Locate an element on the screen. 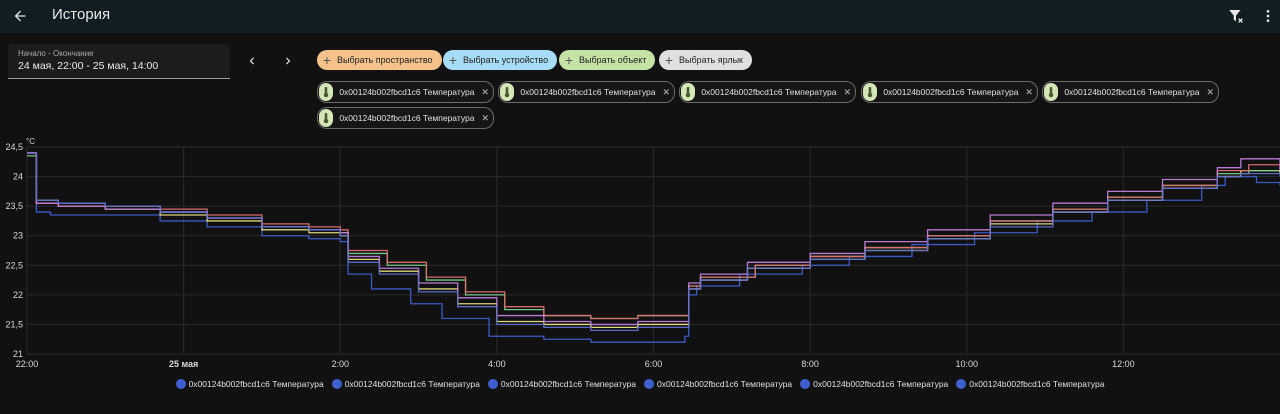 This screenshot has width=1280, height=414. page-title: История is located at coordinates (81, 14).